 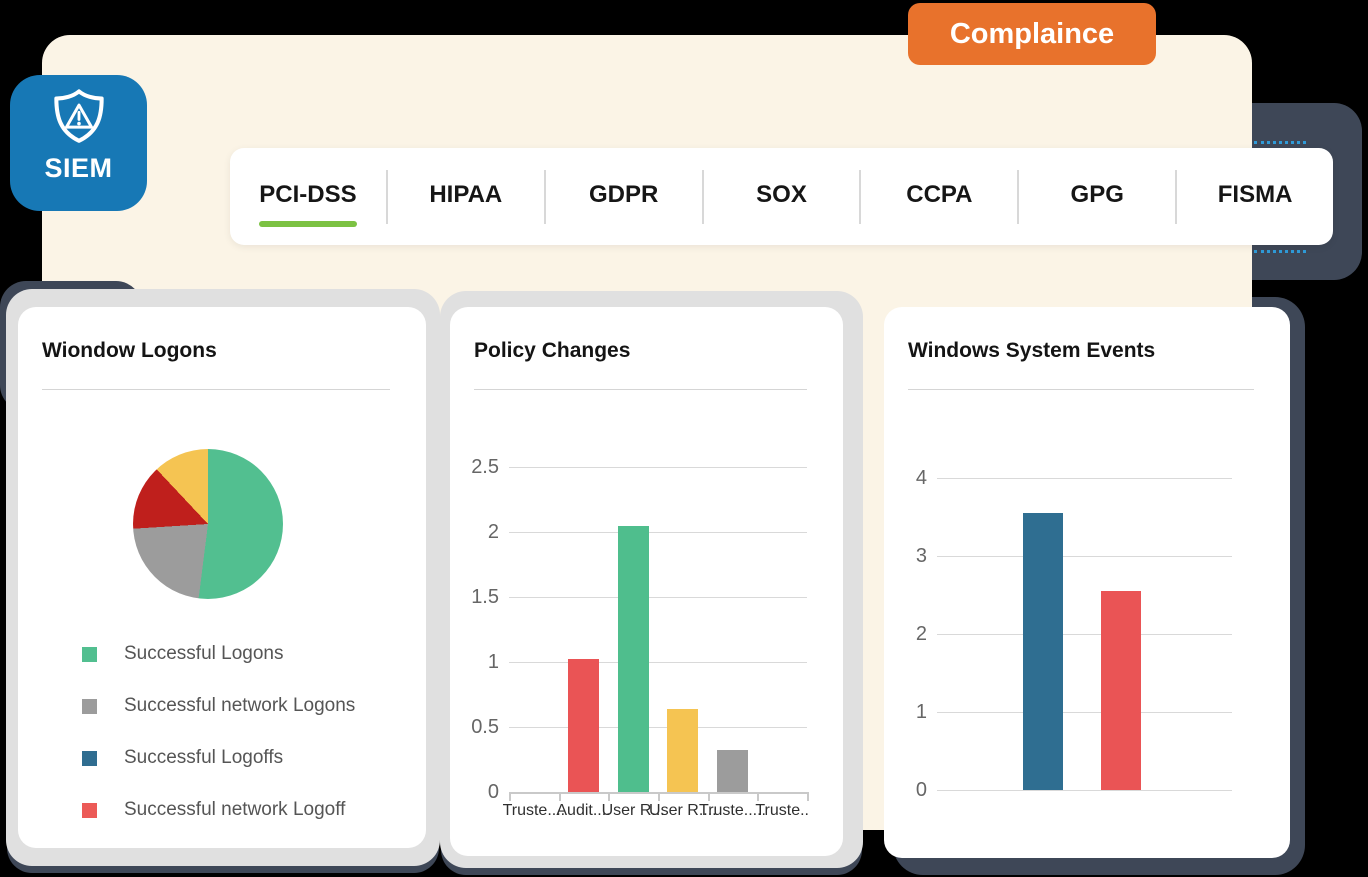 I want to click on compliance-badge: Complaince, so click(x=1032, y=34).